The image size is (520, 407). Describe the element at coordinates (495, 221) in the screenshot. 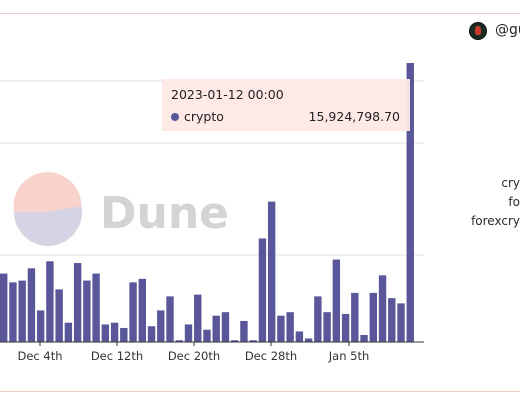

I see `legend-entry-3: forexcry` at that location.